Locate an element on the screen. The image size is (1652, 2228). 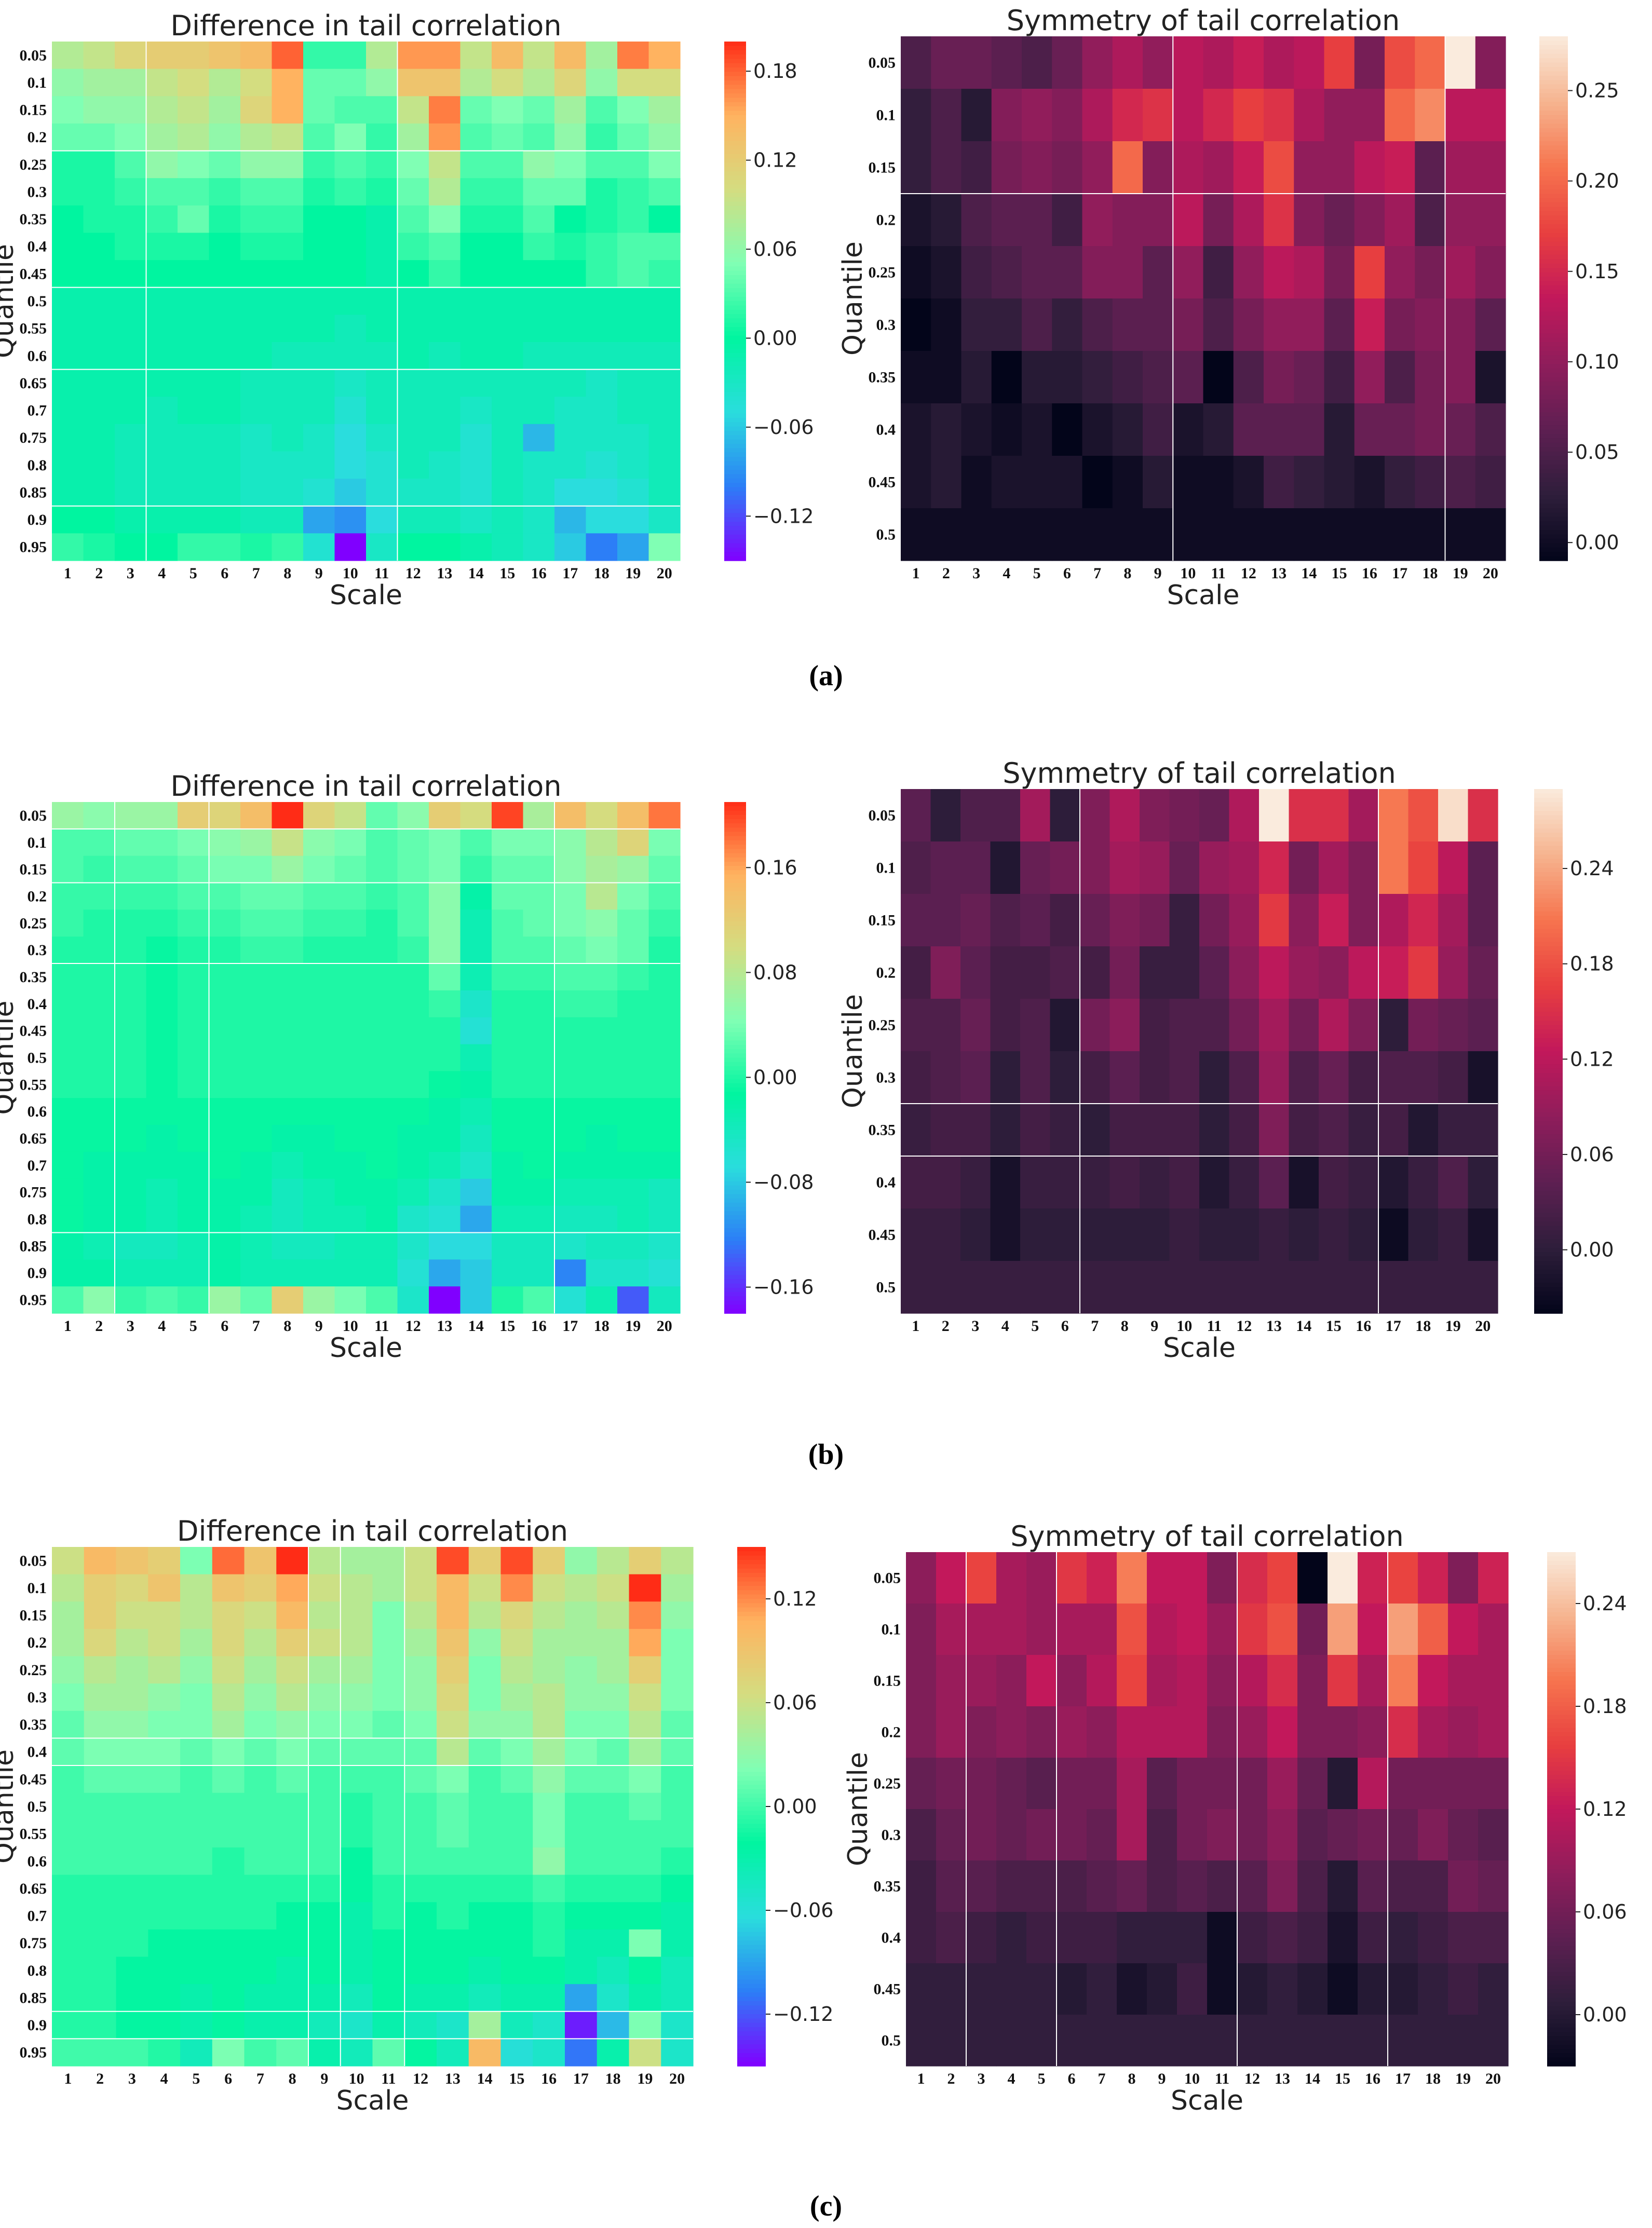
y-tick-label: 0.3 is located at coordinates (38, 1697).